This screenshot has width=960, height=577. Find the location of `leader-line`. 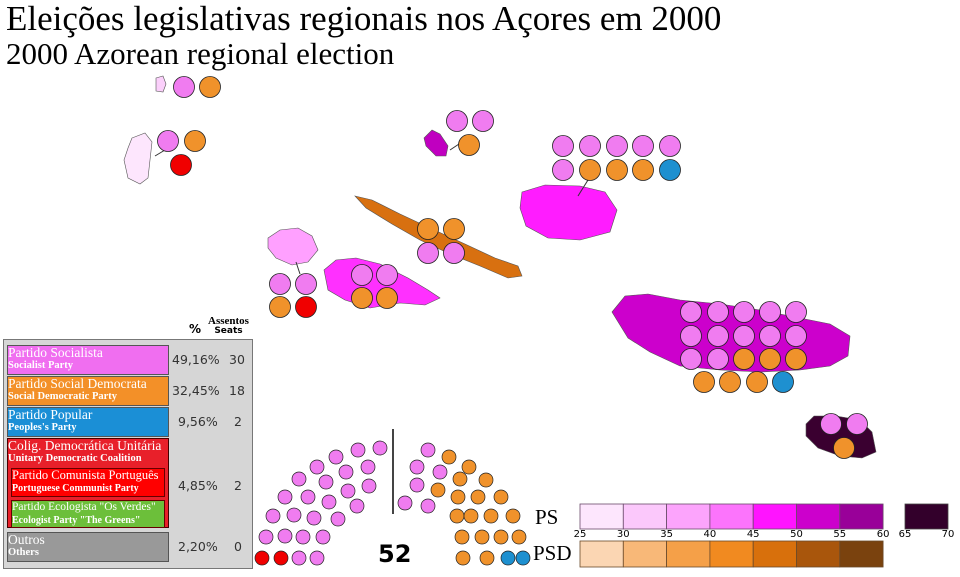

leader-line is located at coordinates (298, 268).